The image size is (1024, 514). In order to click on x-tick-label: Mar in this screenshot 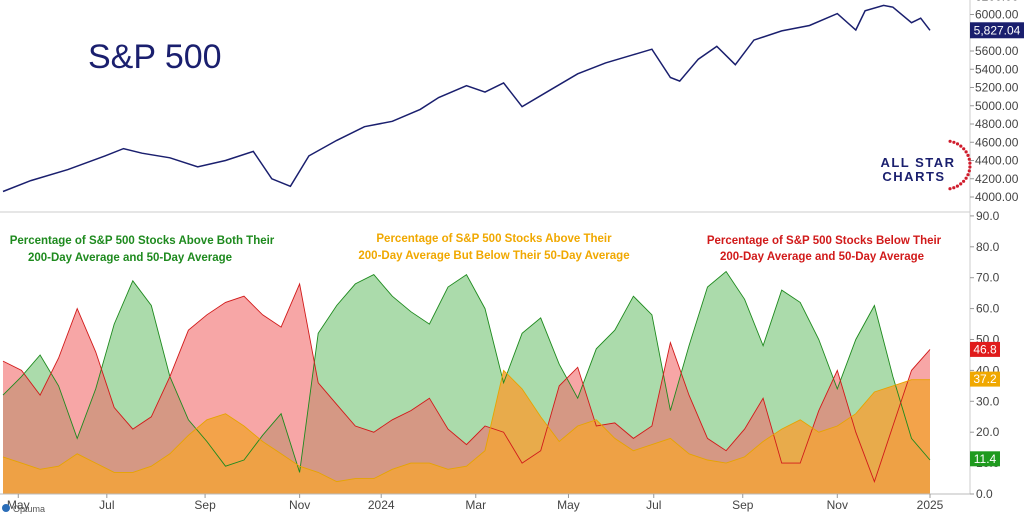, I will do `click(475, 505)`.